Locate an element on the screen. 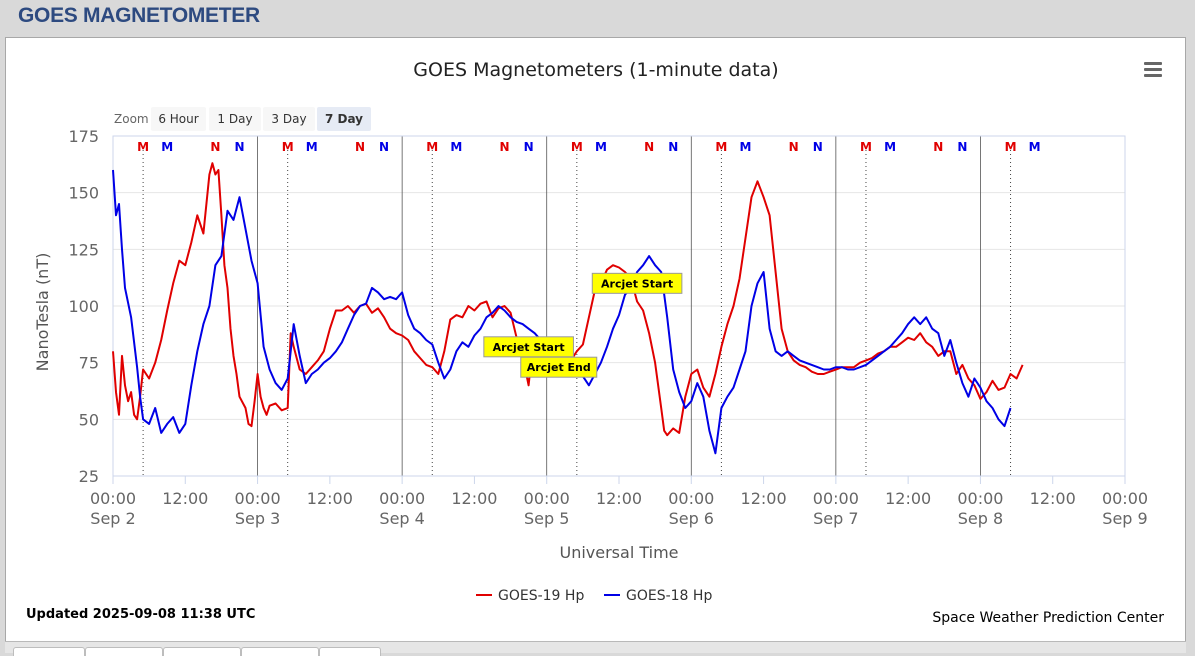 Image resolution: width=1195 pixels, height=656 pixels. y-tick-label: 50 is located at coordinates (89, 419).